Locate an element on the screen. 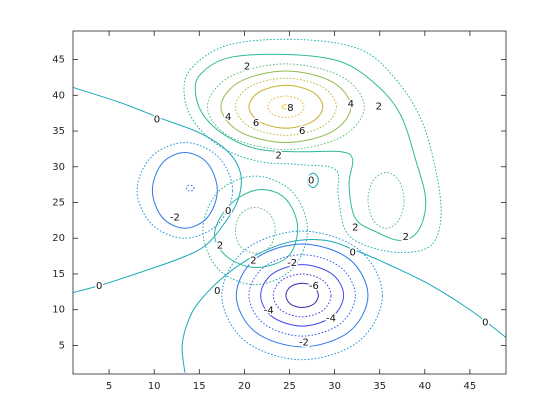 This screenshot has height=420, width=560. contour-label: -6 is located at coordinates (314, 286).